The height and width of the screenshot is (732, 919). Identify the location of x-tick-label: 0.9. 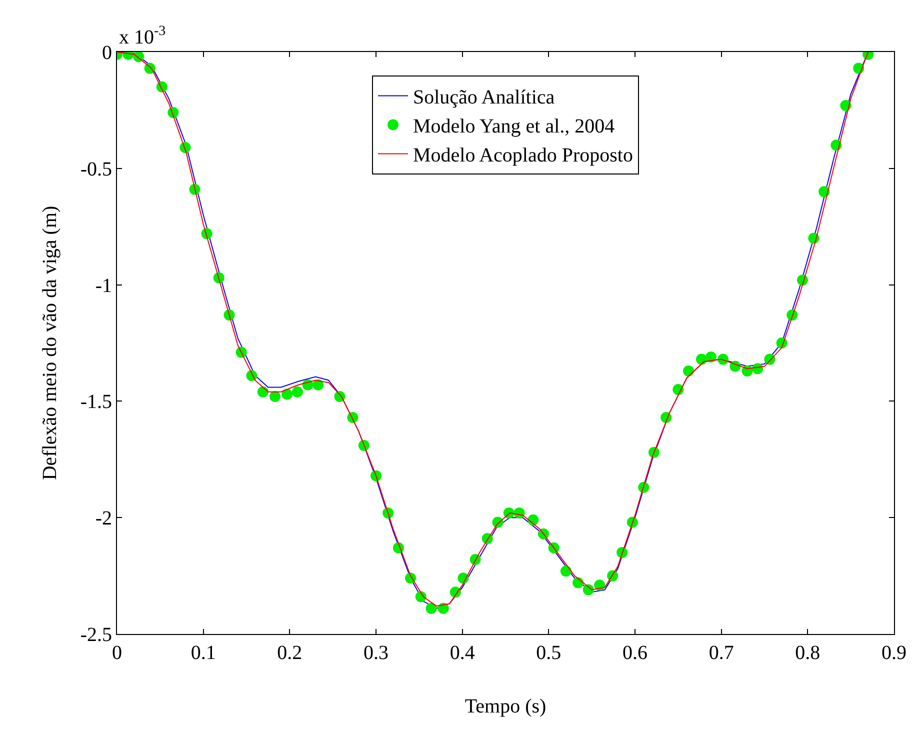
(894, 653).